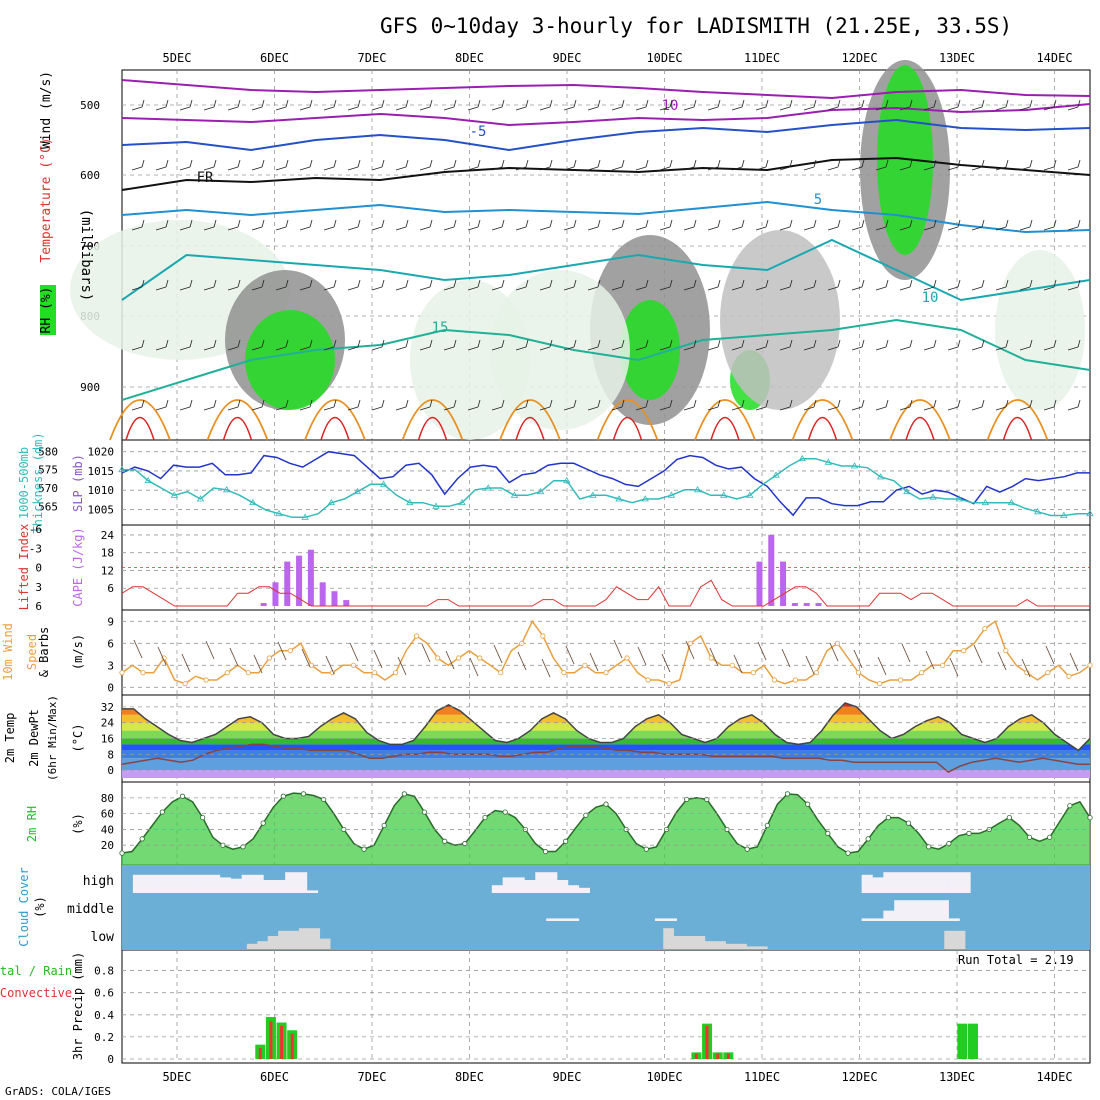 The width and height of the screenshot is (1100, 1100). What do you see at coordinates (140, 429) in the screenshot?
I see `hot-isotherm` at bounding box center [140, 429].